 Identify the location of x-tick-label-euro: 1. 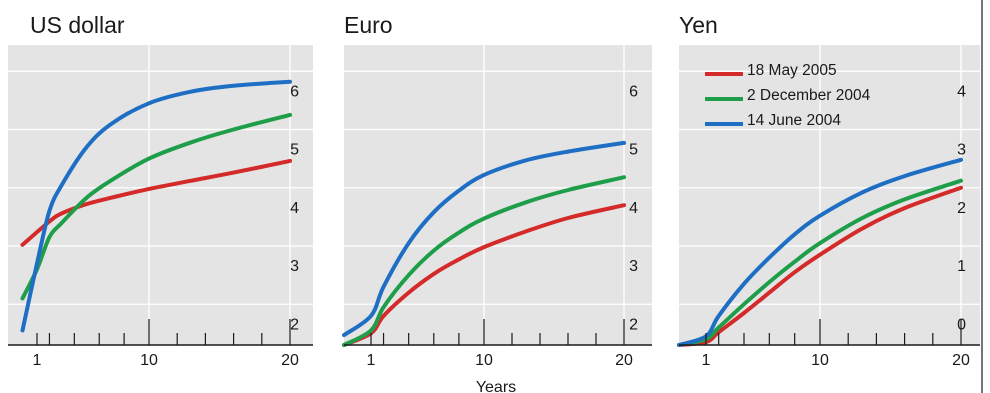
(371, 360).